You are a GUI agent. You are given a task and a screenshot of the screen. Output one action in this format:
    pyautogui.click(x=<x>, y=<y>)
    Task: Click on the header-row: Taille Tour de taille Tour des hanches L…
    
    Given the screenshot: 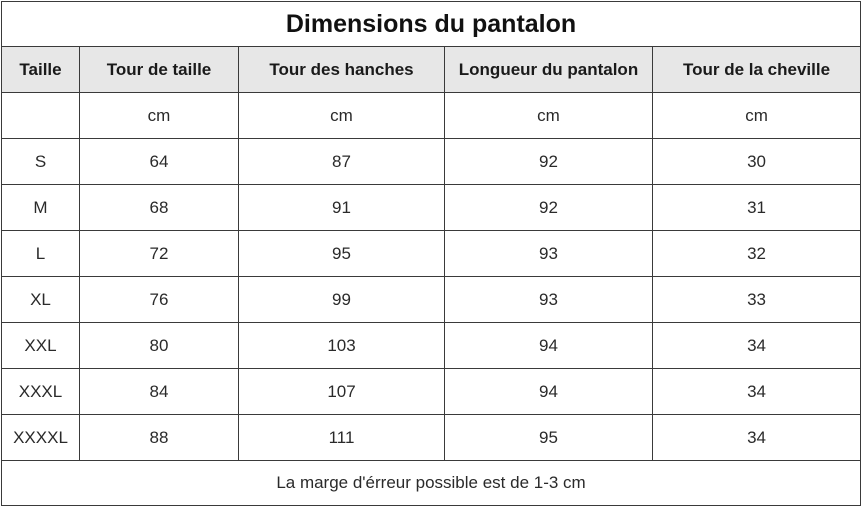 What is the action you would take?
    pyautogui.click(x=431, y=69)
    